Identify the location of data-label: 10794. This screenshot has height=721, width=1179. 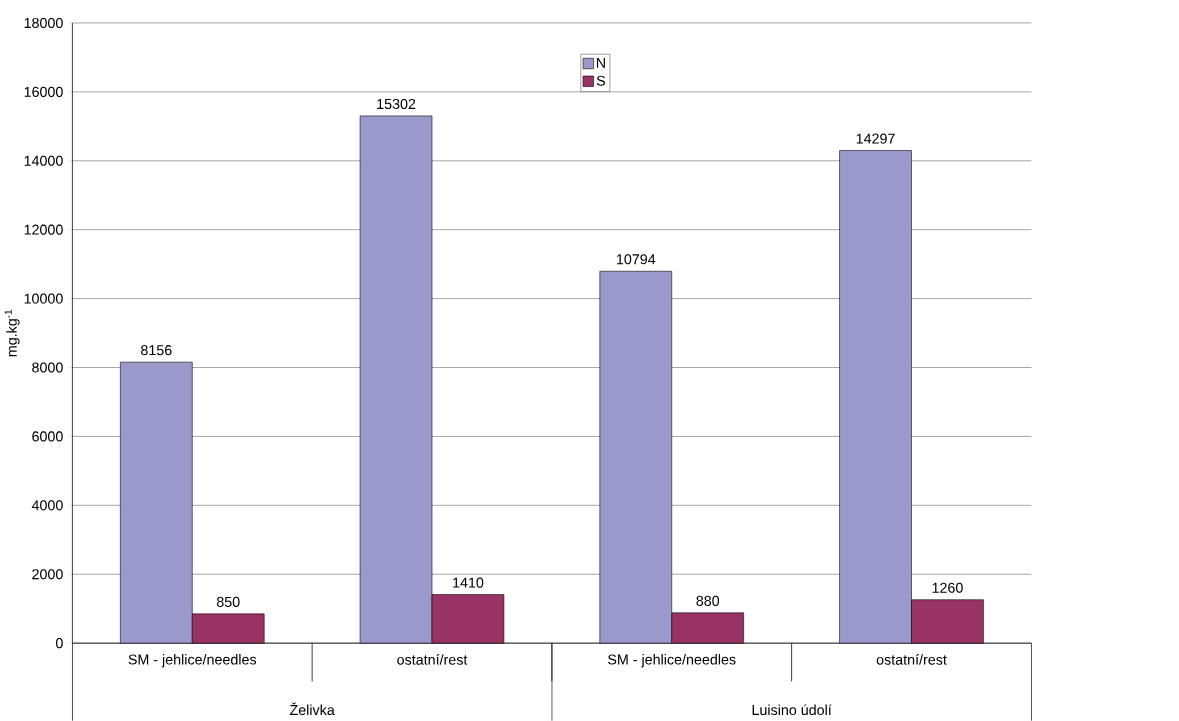
(636, 259).